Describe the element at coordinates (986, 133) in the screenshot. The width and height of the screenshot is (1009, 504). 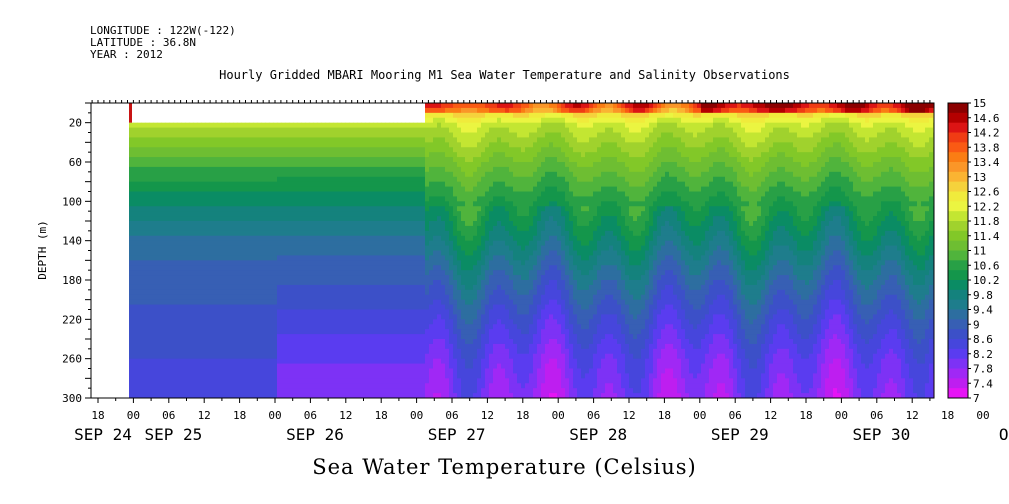
I see `colorbar-tick-label: 14.2` at that location.